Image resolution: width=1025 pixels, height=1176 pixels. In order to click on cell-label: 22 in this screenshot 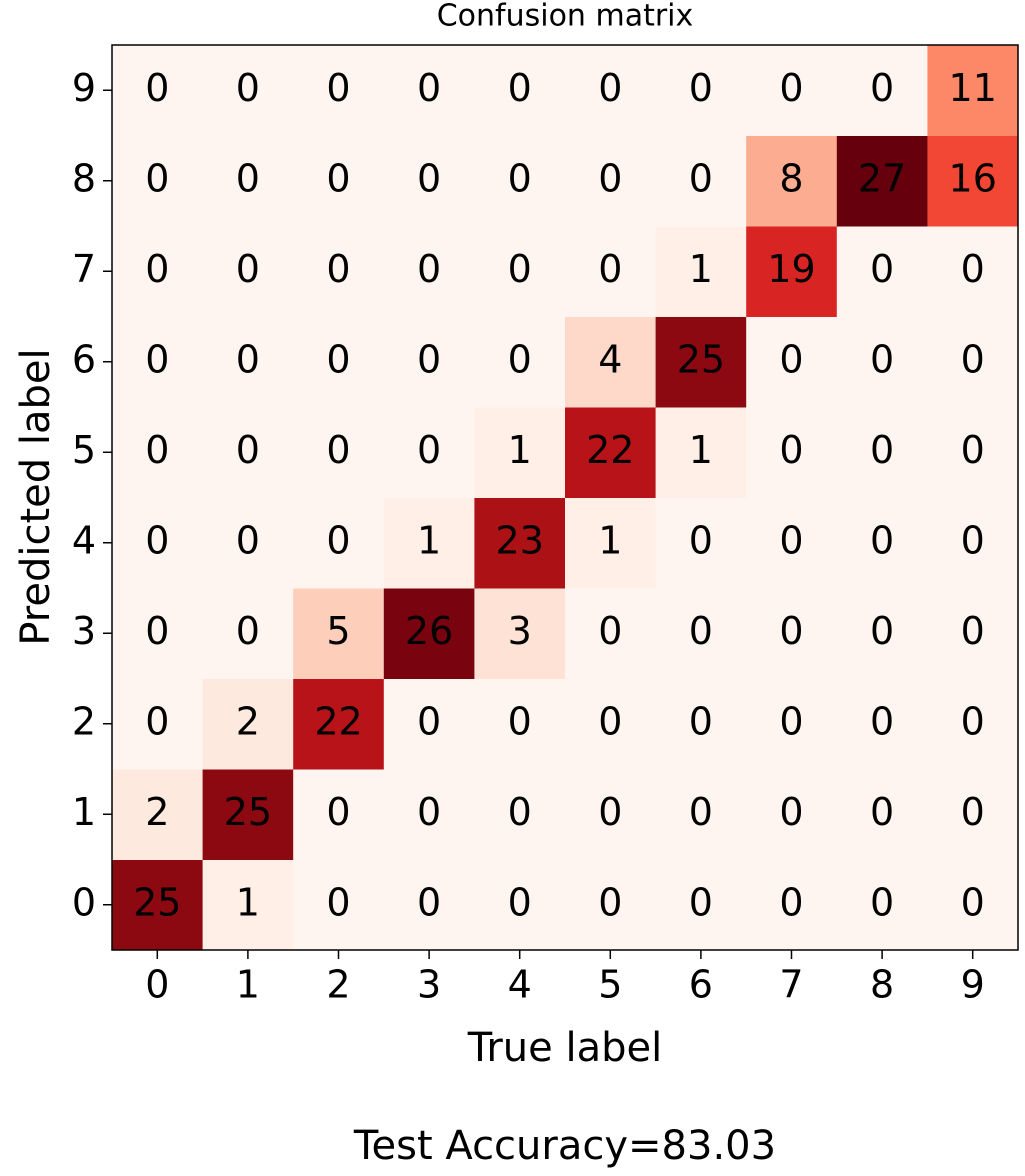, I will do `click(338, 721)`.